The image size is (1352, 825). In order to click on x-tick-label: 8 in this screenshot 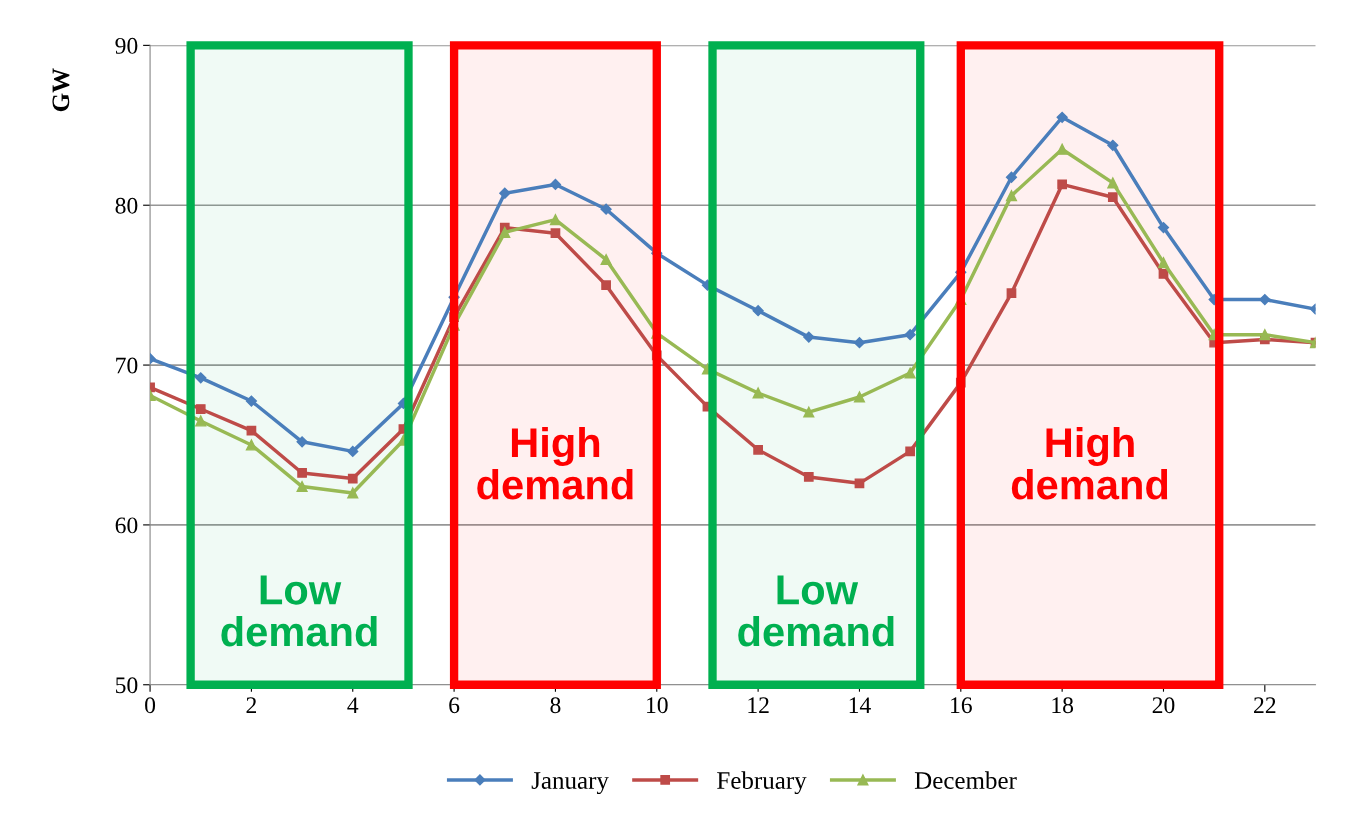, I will do `click(555, 705)`.